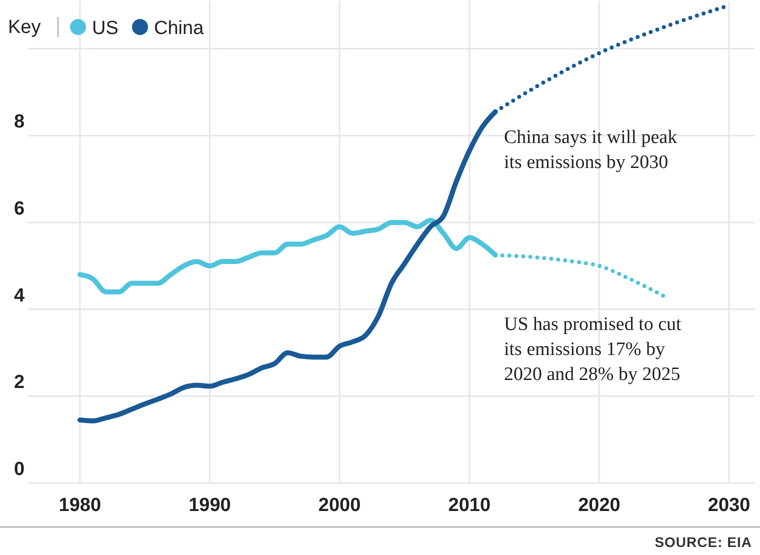 The height and width of the screenshot is (555, 760). Describe the element at coordinates (339, 505) in the screenshot. I see `x-tick-label: 2000` at that location.